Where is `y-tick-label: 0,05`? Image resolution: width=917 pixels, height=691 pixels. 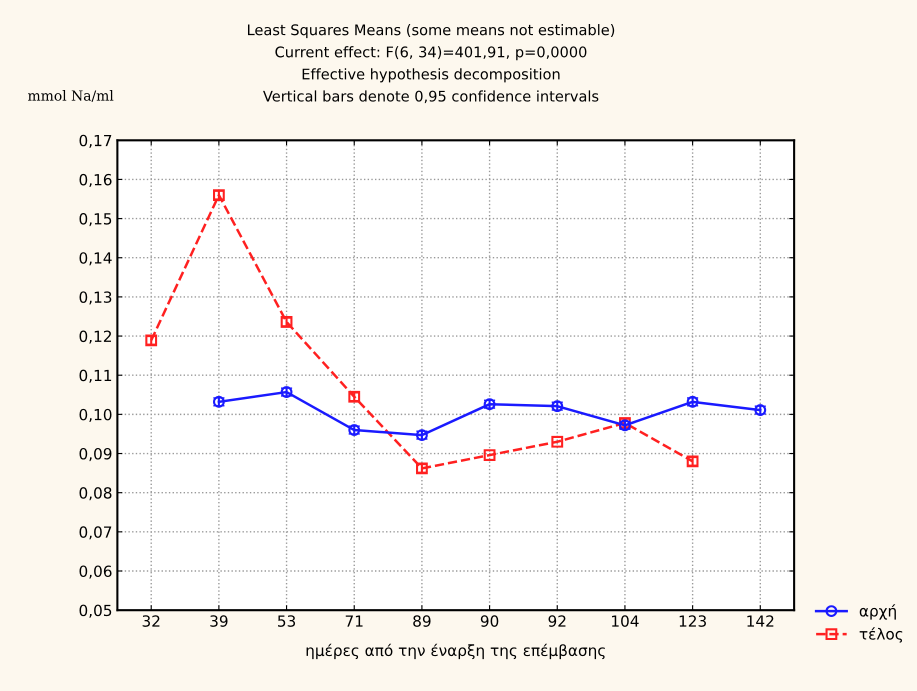 y-tick-label: 0,05 is located at coordinates (96, 611).